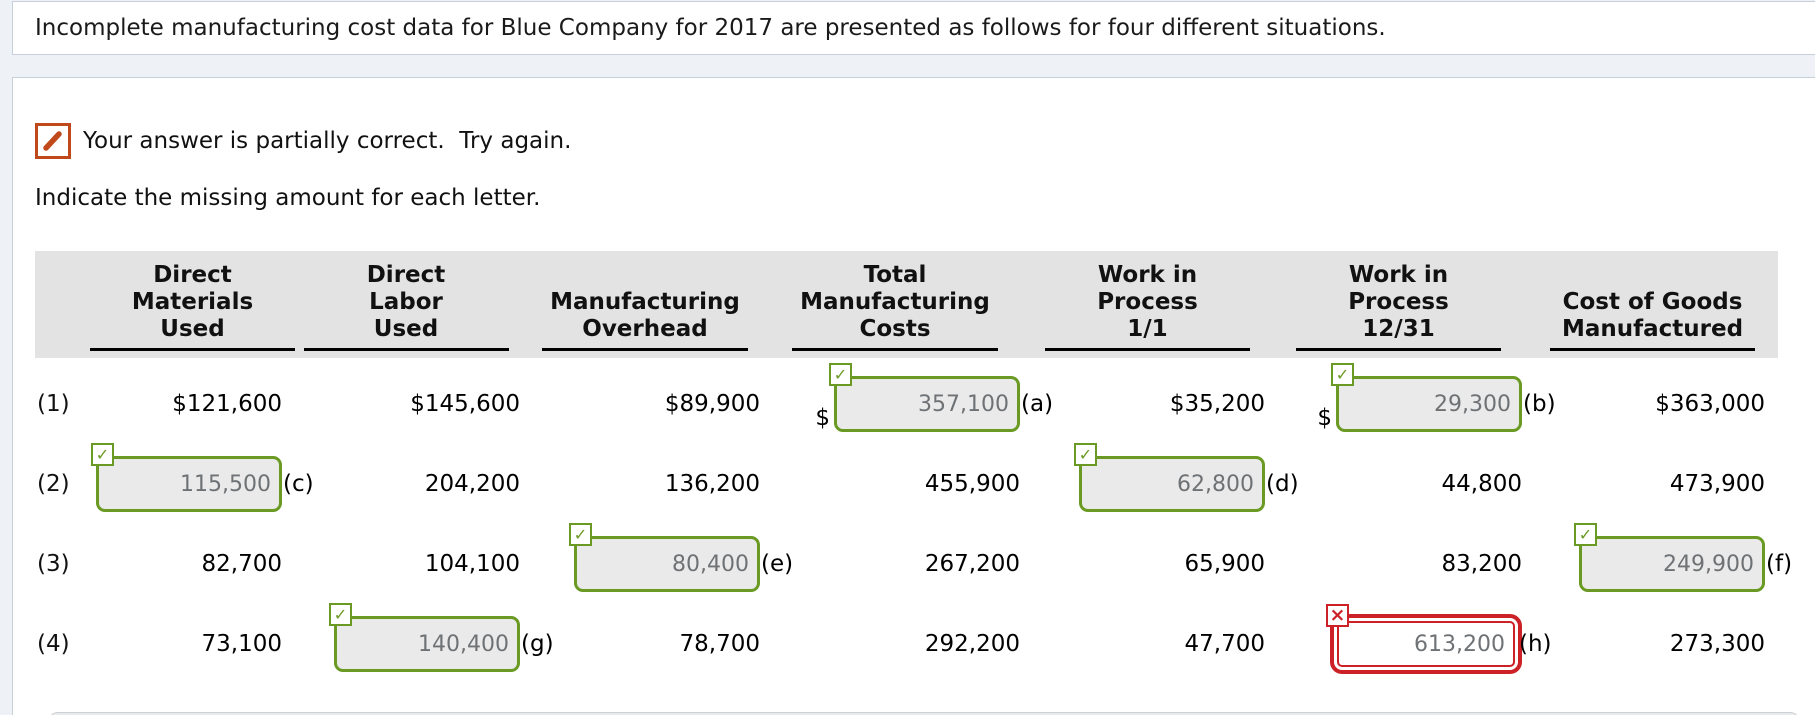 This screenshot has height=715, width=1815. Describe the element at coordinates (1224, 564) in the screenshot. I see `cell-value: 65,900` at that location.